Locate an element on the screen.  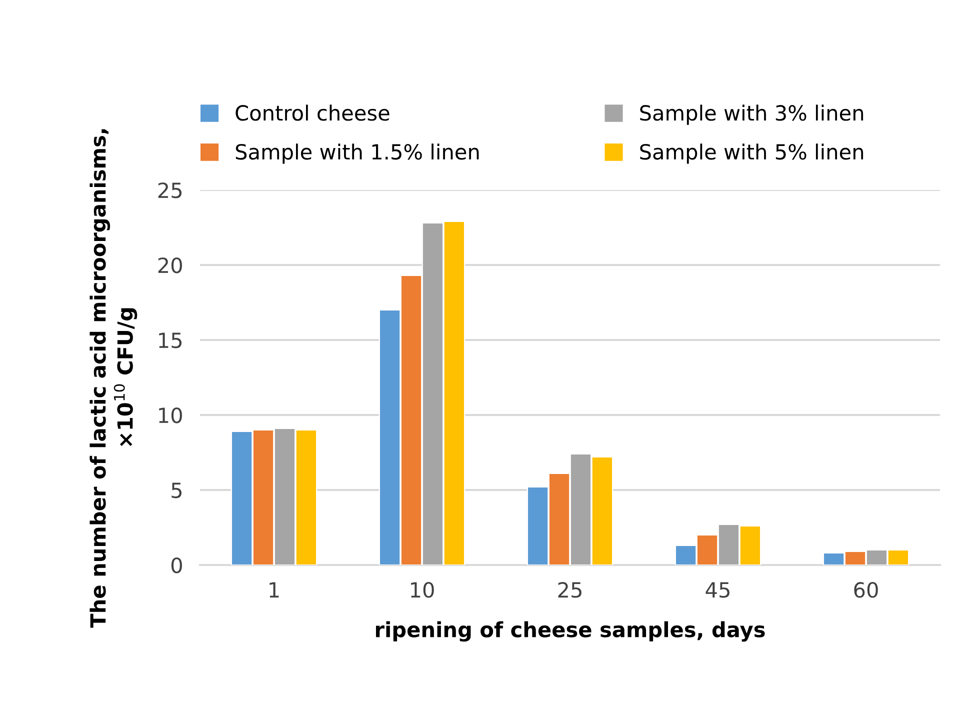
y-tick-label: 20 is located at coordinates (170, 265).